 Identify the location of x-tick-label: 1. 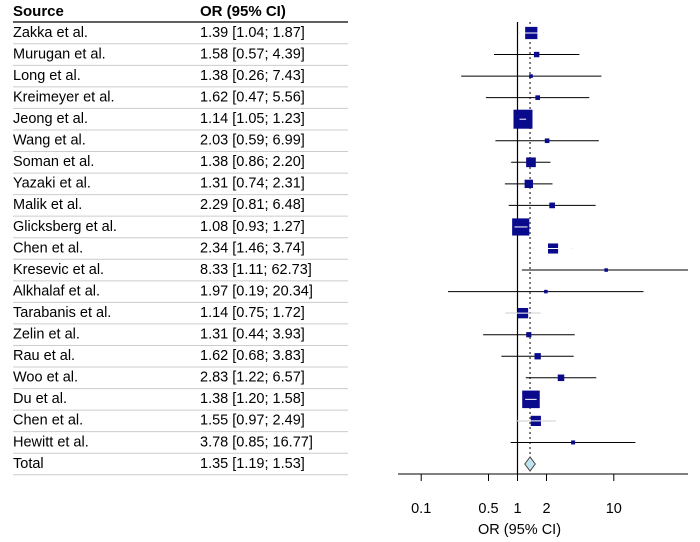
(517, 509).